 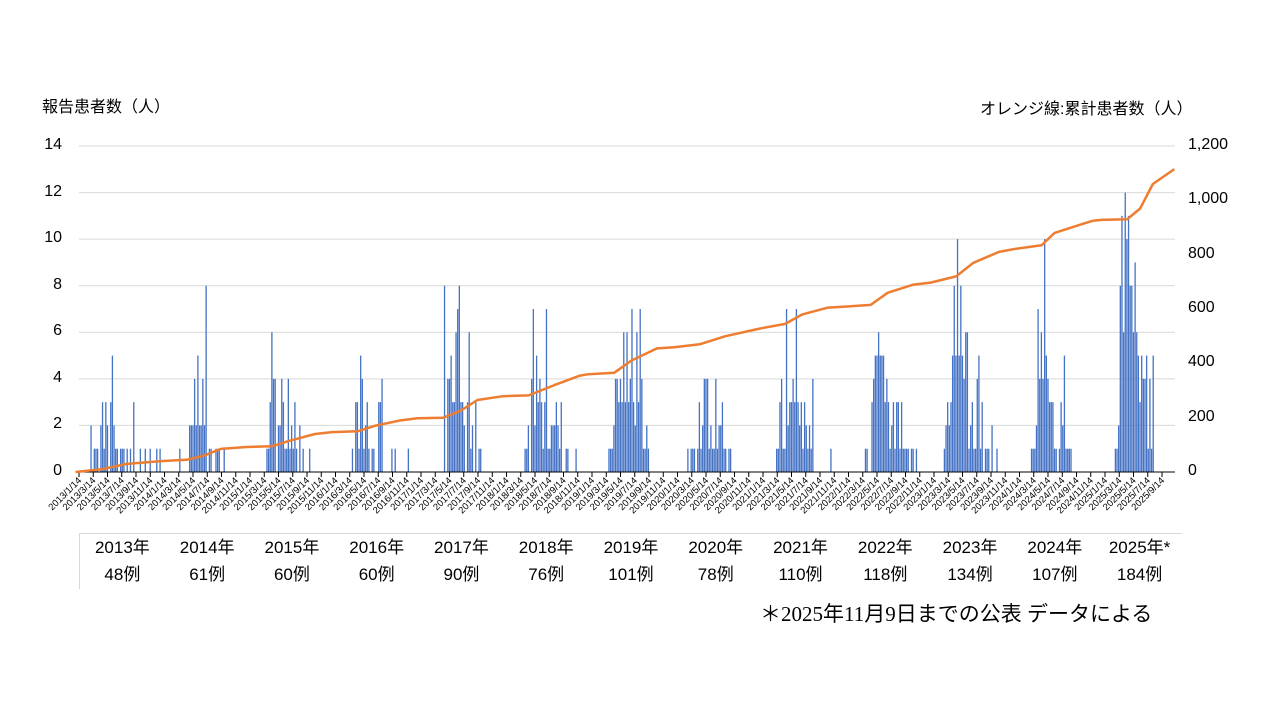 What do you see at coordinates (106, 107) in the screenshot?
I see `left-axis-title: 報告患者数（人）` at bounding box center [106, 107].